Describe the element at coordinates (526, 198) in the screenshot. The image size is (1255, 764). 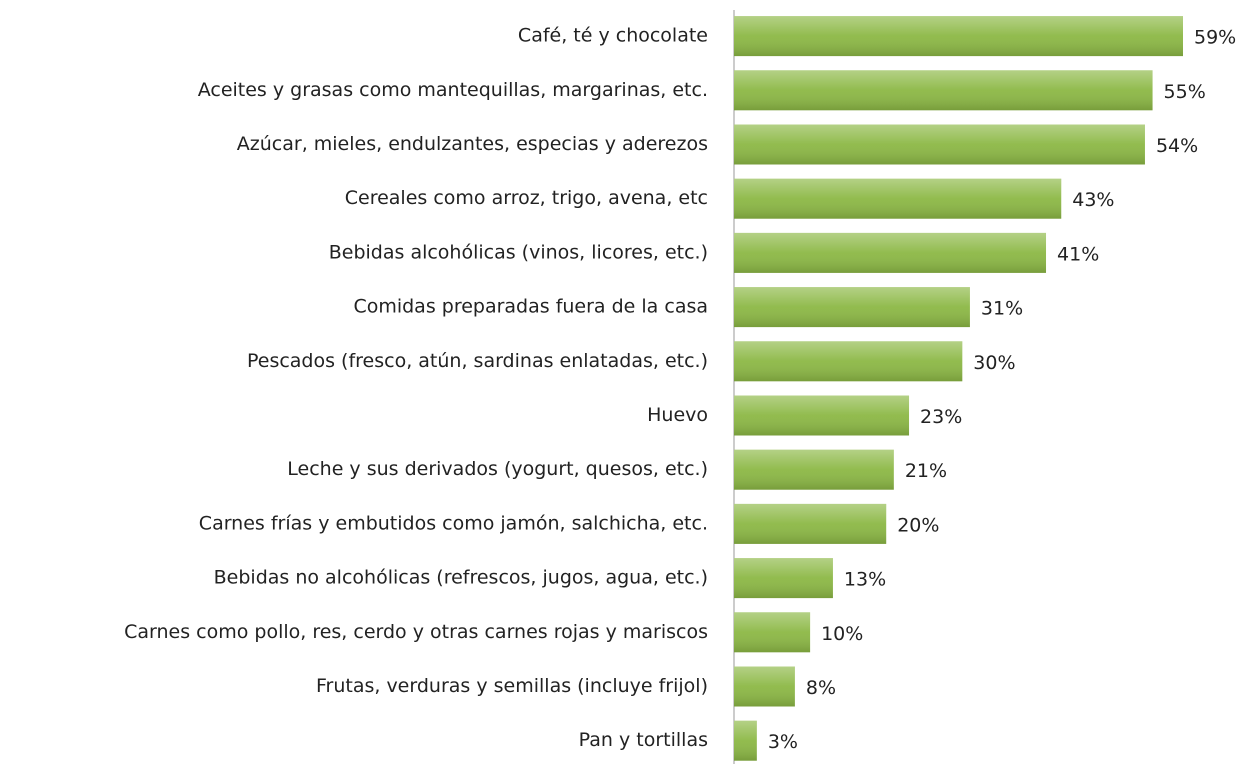
I see `category-label: Cereales como arroz, trigo, avena, etc` at that location.